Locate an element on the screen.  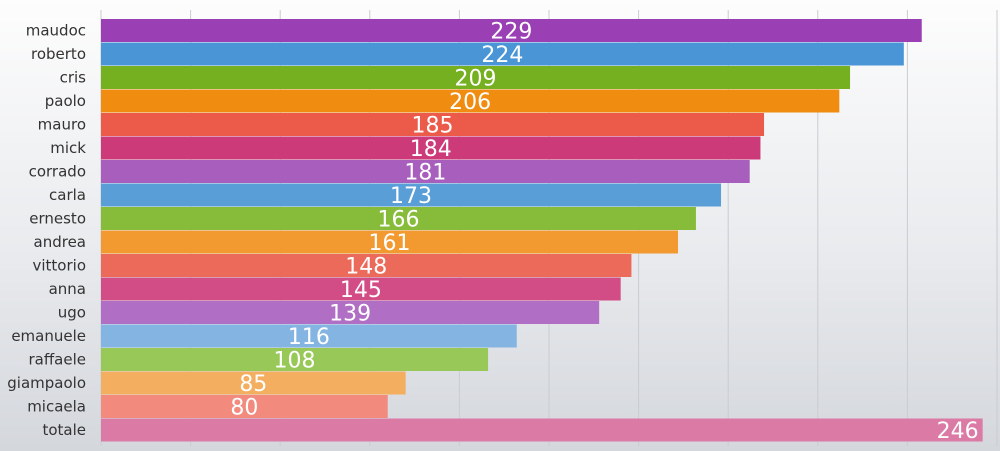
bar-vittorio is located at coordinates (366, 265).